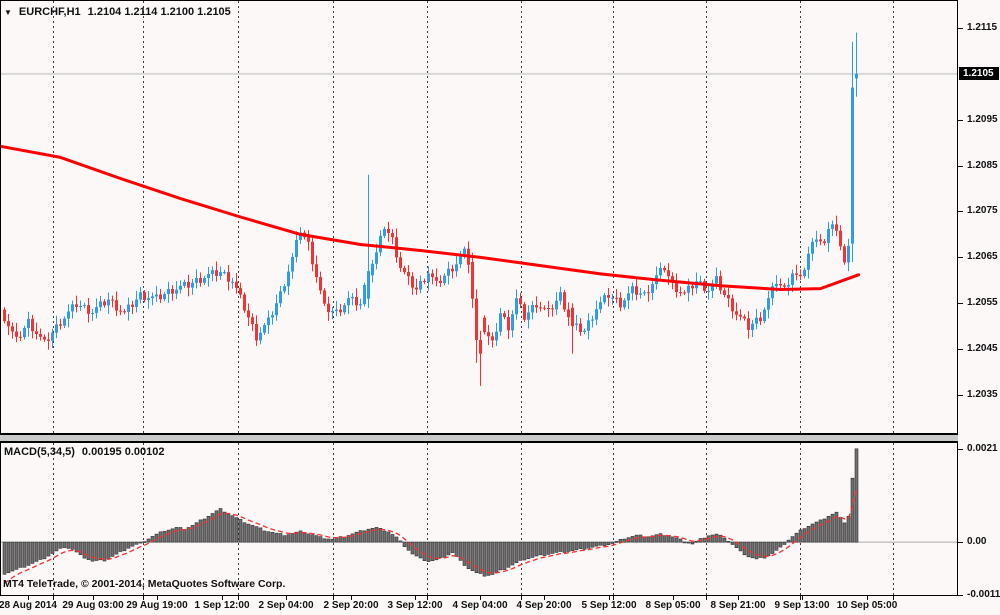 This screenshot has height=615, width=1000. I want to click on macd-tick-label: 0.00, so click(977, 541).